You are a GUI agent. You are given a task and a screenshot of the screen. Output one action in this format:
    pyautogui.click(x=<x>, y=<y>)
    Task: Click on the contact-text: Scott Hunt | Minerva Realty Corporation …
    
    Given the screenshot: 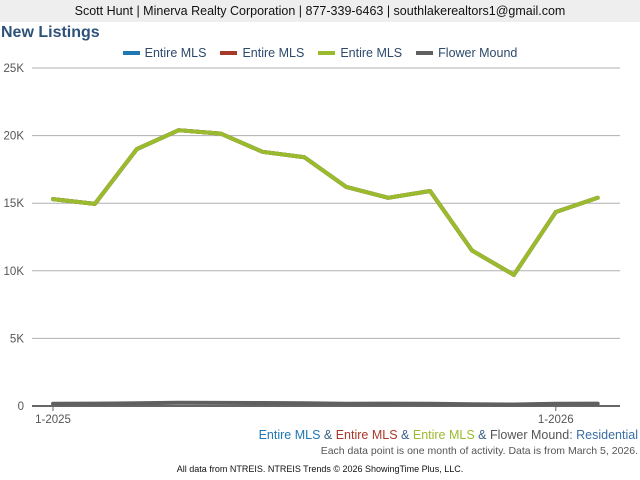 What is the action you would take?
    pyautogui.click(x=320, y=11)
    